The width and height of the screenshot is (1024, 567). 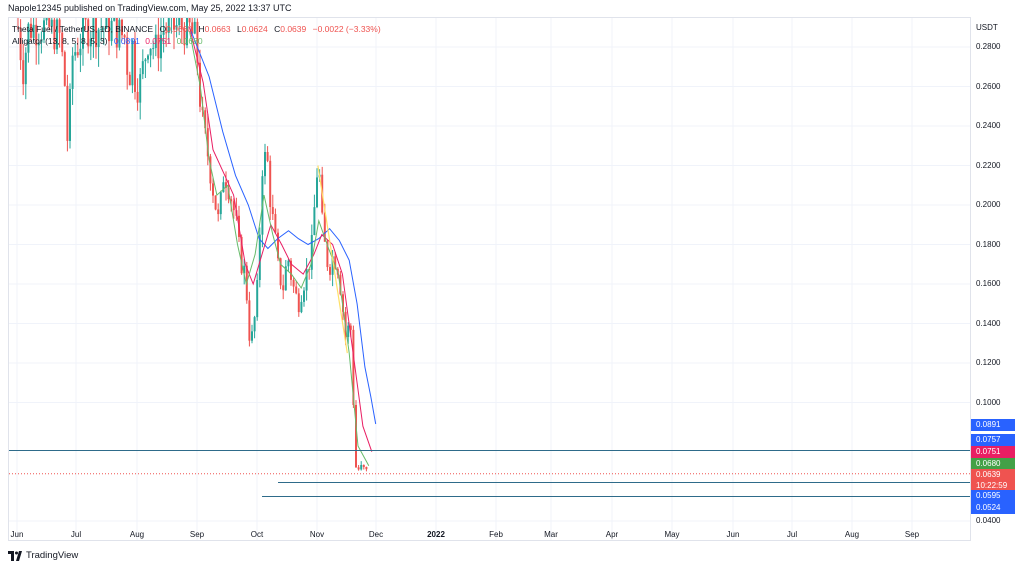 I want to click on open-key: O, so click(x=163, y=29).